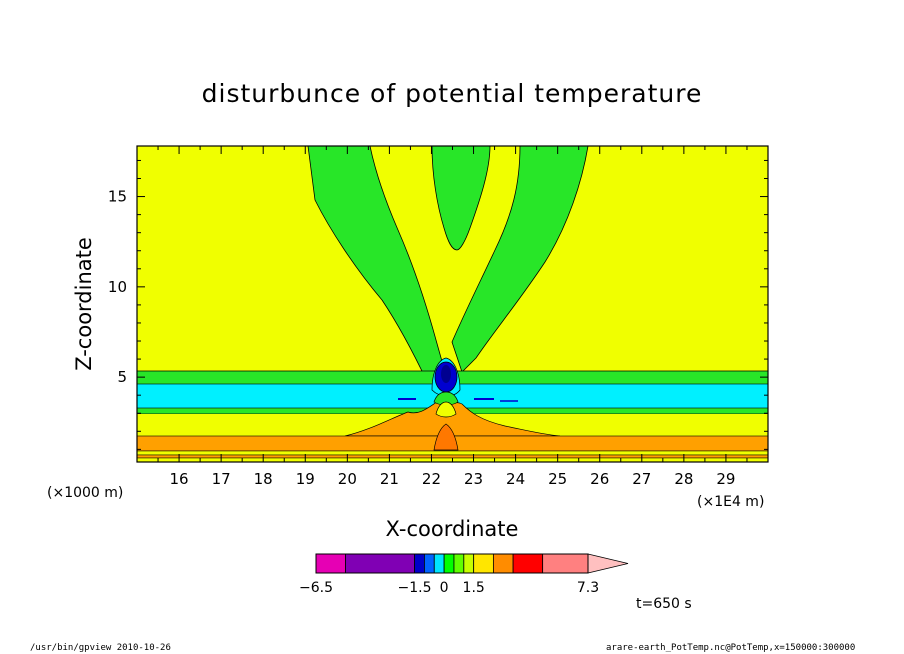  I want to click on x-tick-label: 24, so click(515, 479).